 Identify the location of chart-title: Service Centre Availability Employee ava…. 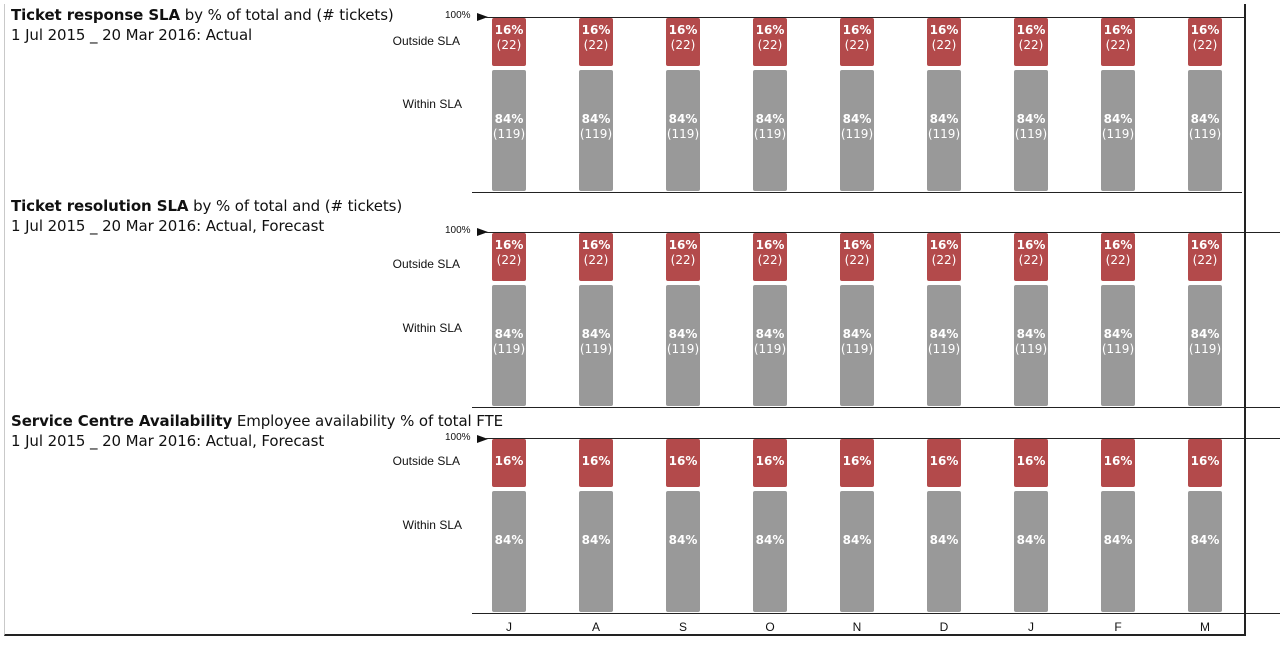
(257, 421).